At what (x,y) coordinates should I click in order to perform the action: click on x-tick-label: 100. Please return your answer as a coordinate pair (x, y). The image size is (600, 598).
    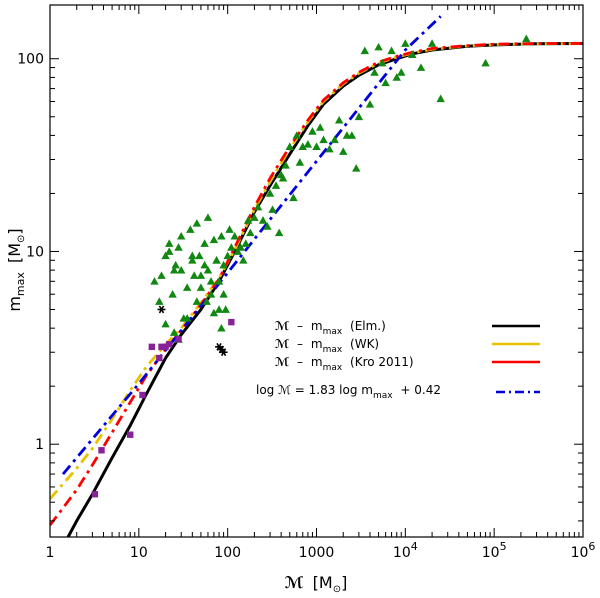
    Looking at the image, I should click on (227, 553).